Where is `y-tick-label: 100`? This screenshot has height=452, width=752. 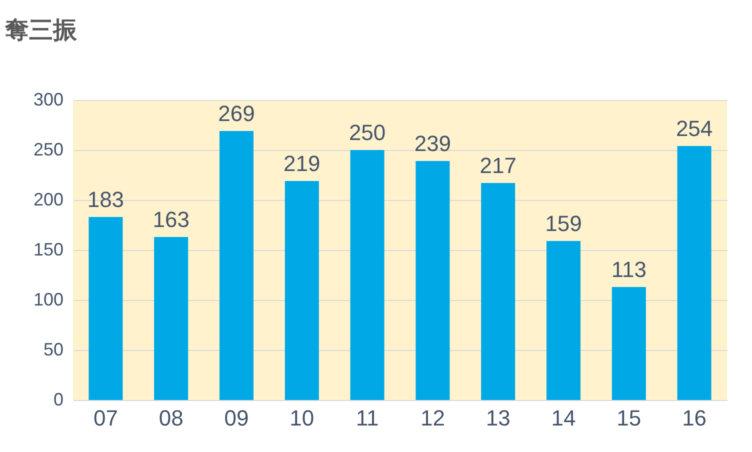
y-tick-label: 100 is located at coordinates (48, 300).